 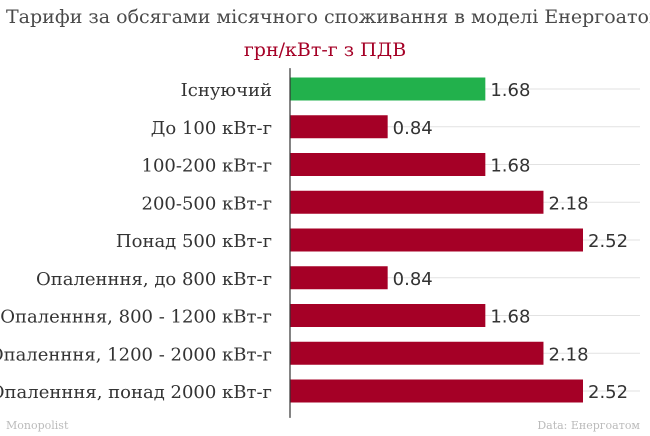 I want to click on category-label: Опаленння, понад 2000 кВт-г, so click(x=136, y=392).